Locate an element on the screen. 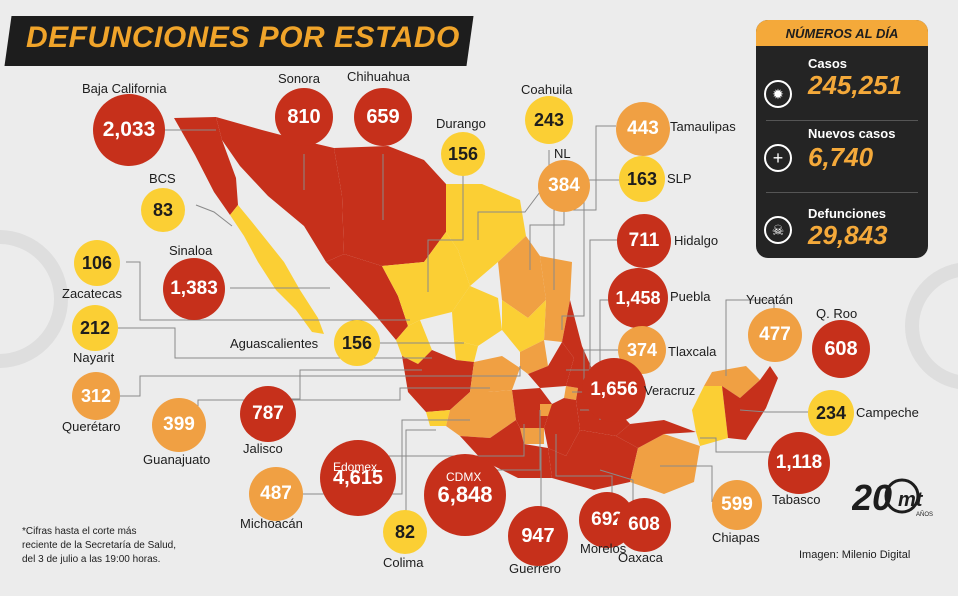  region-veracruz is located at coordinates (596, 368).